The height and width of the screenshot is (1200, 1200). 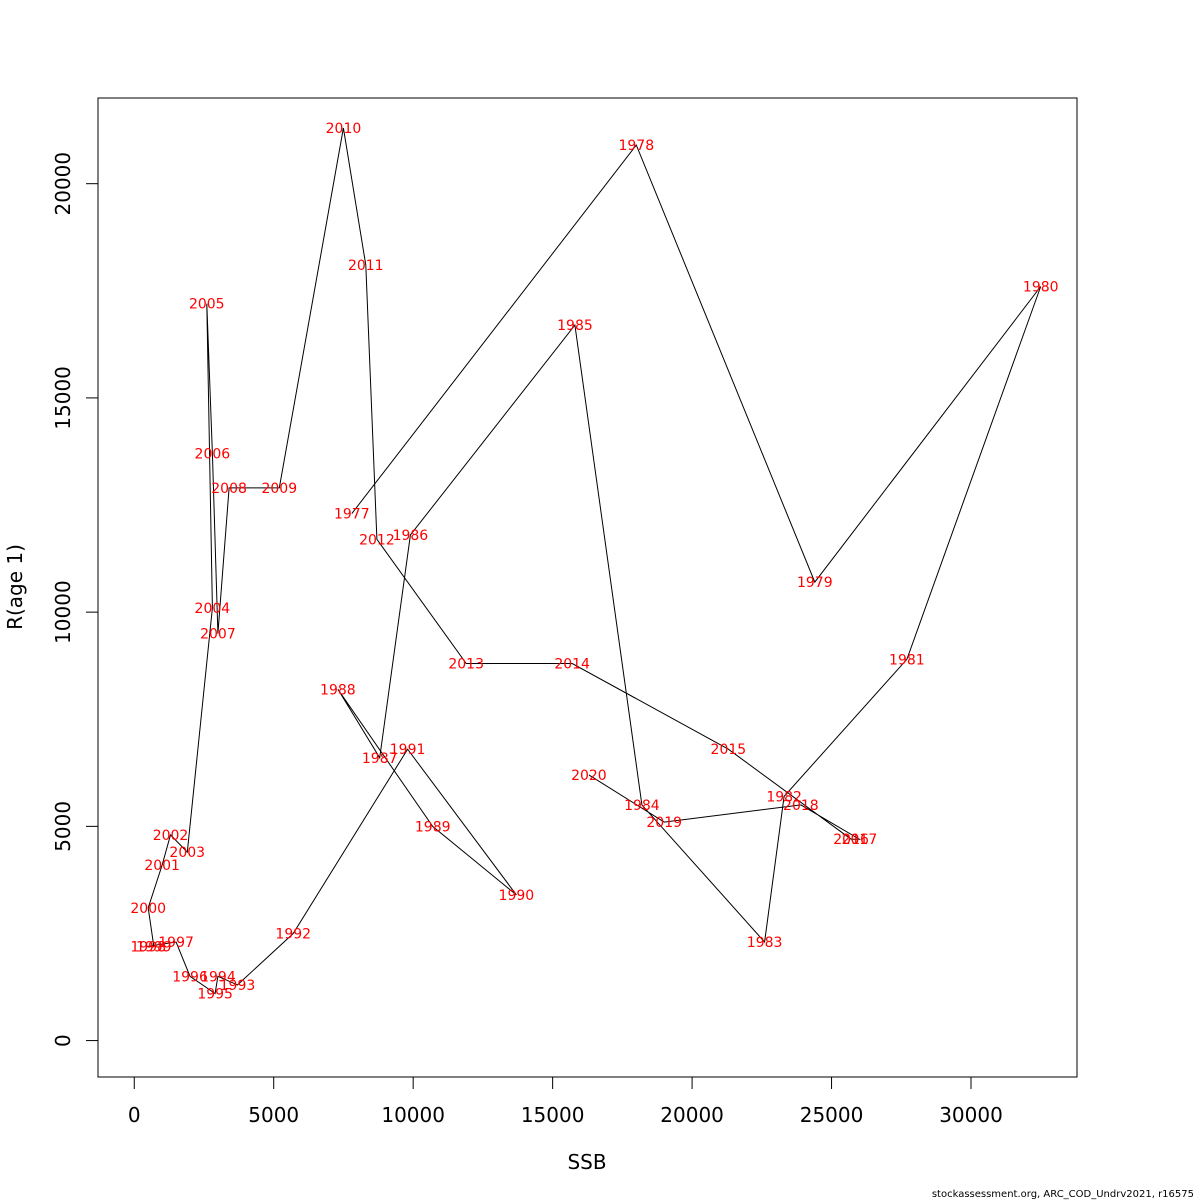 I want to click on point-label-2012: 2012, so click(x=377, y=540).